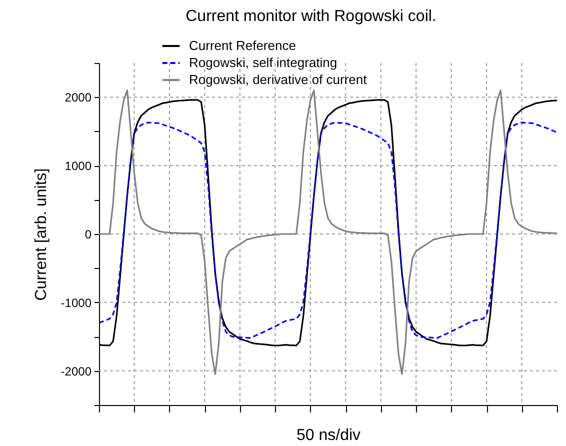 The height and width of the screenshot is (446, 566). I want to click on y-tick-label: 2000, so click(78, 97).